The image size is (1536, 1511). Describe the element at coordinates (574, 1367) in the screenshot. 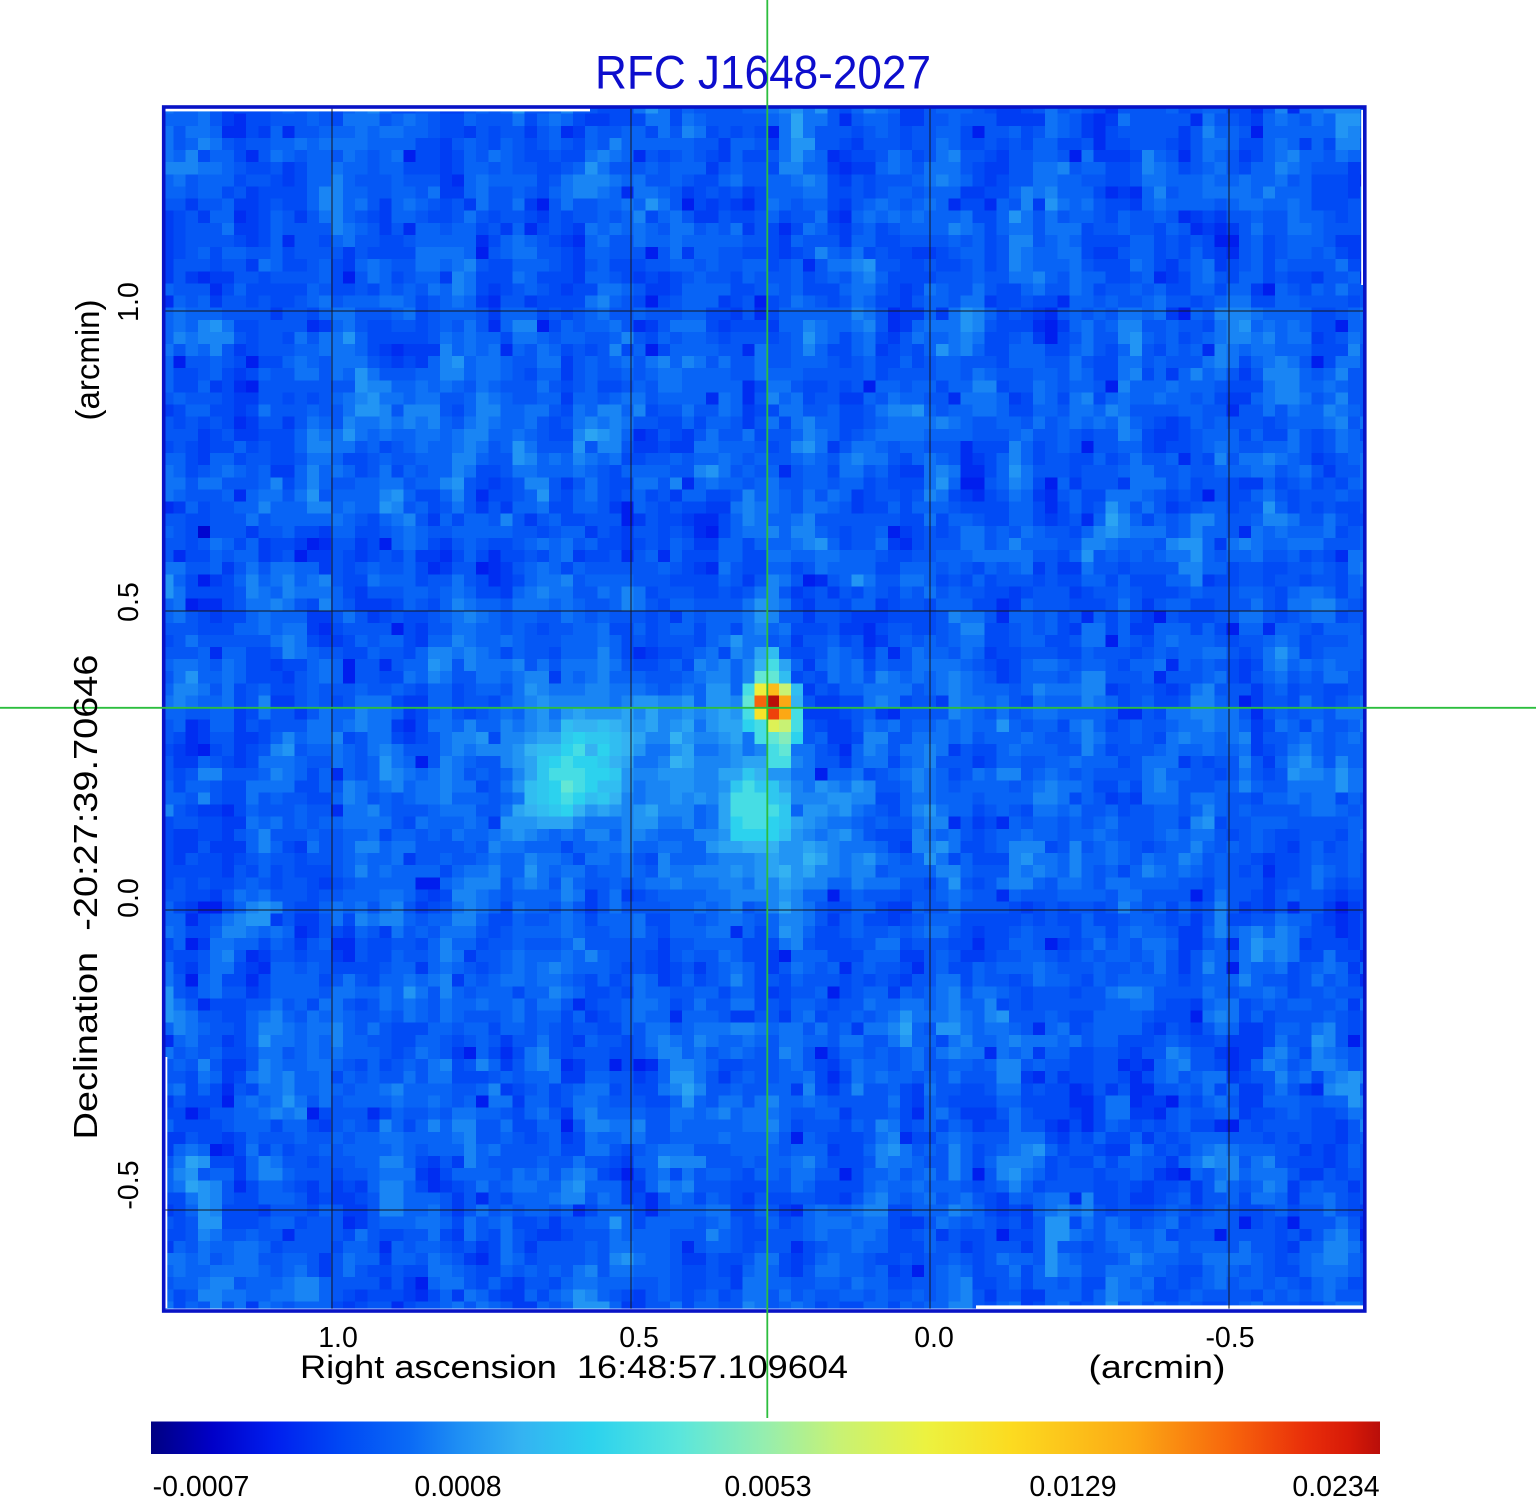

I see `svg-text:Right ascension 16:48:57.1096: Right ascension 16:48:57.109604` at that location.